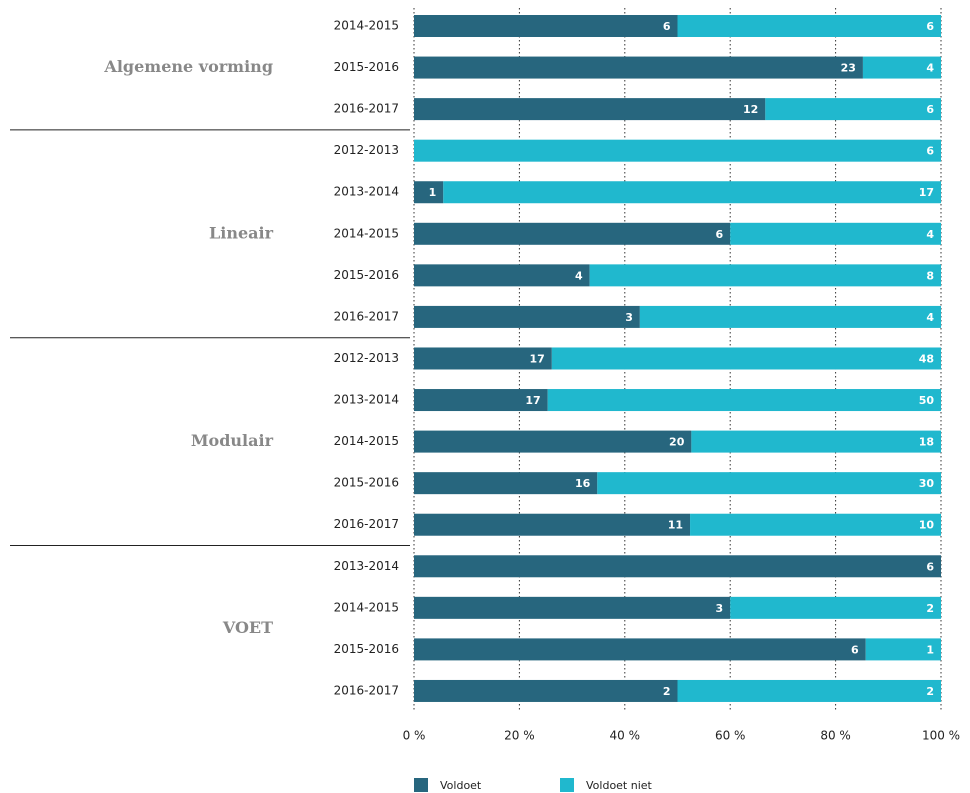 The height and width of the screenshot is (793, 970). What do you see at coordinates (927, 483) in the screenshot?
I see `value-label: 30` at bounding box center [927, 483].